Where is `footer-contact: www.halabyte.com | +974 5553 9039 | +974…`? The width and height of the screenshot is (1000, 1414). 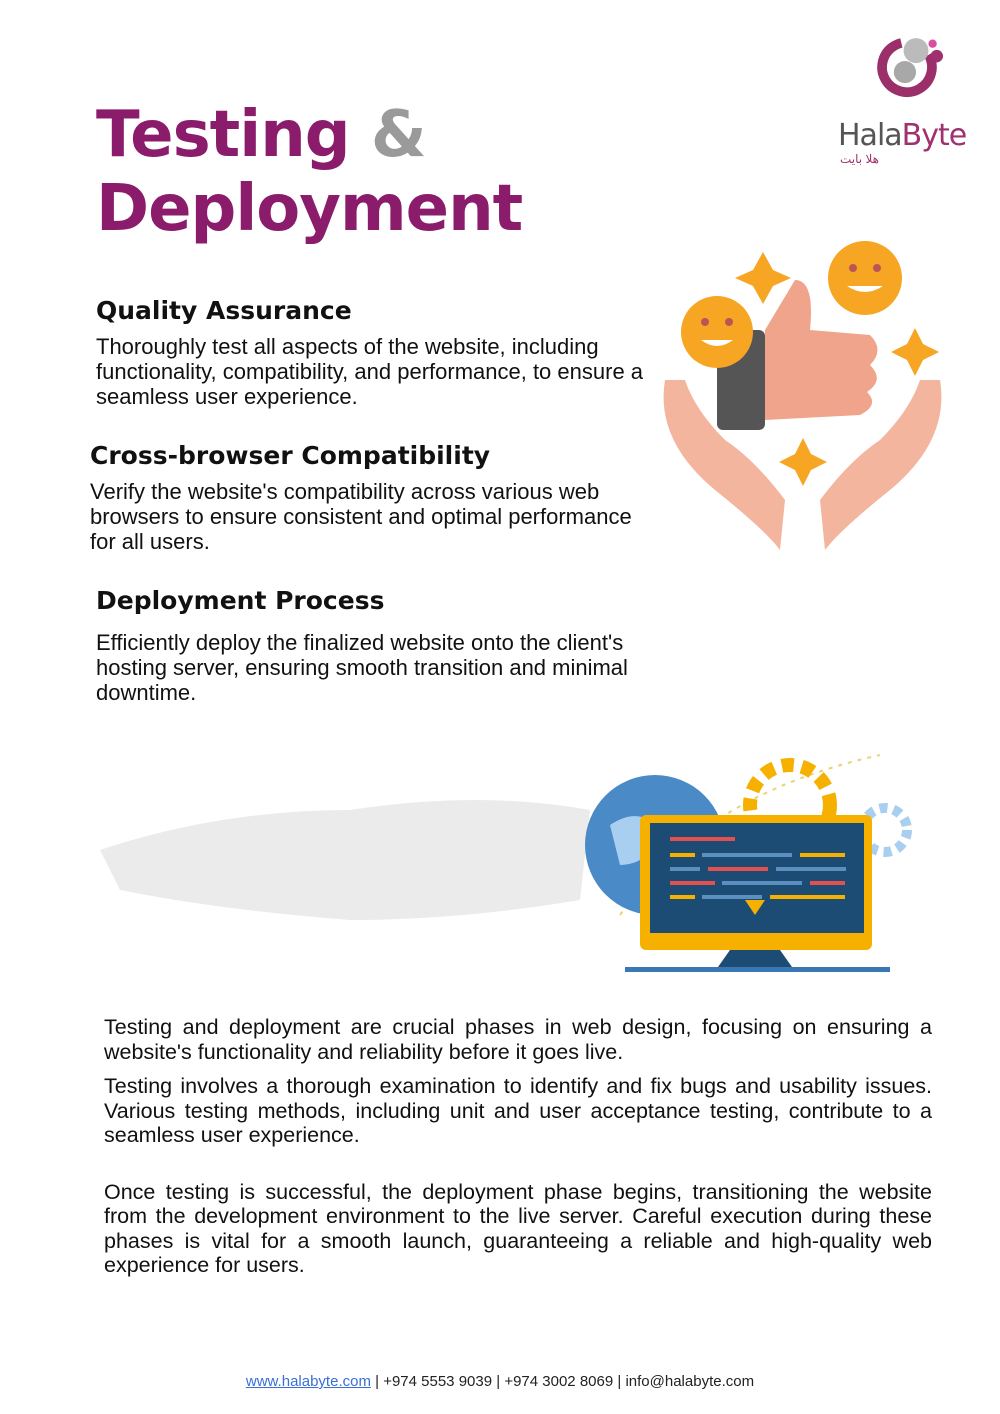 footer-contact: www.halabyte.com | +974 5553 9039 | +974… is located at coordinates (500, 1381).